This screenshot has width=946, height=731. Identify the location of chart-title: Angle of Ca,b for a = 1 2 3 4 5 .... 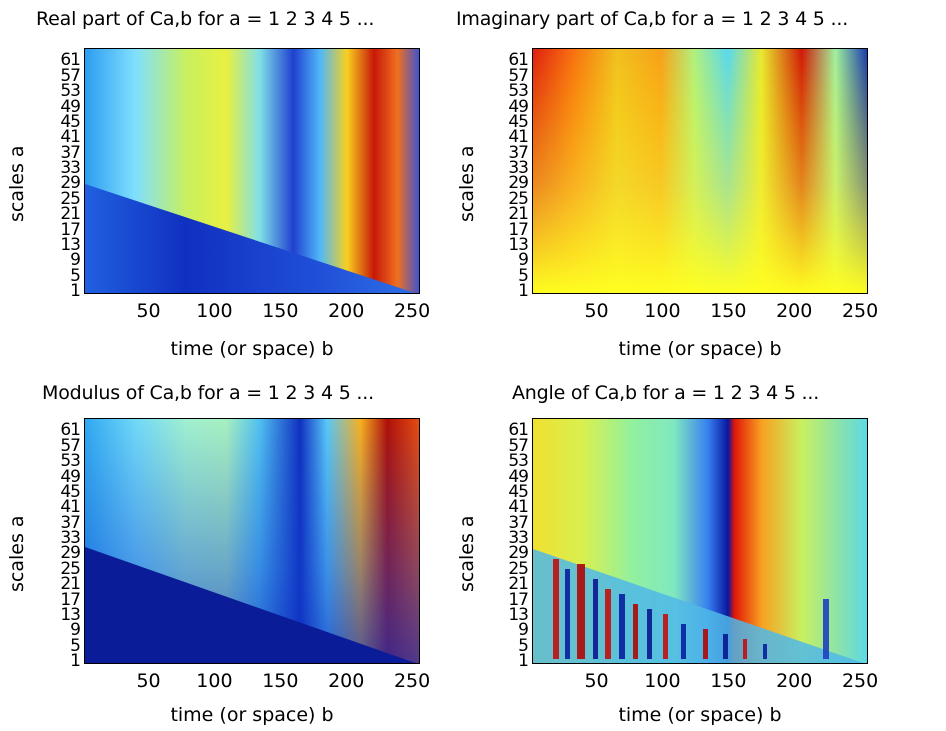
(666, 393).